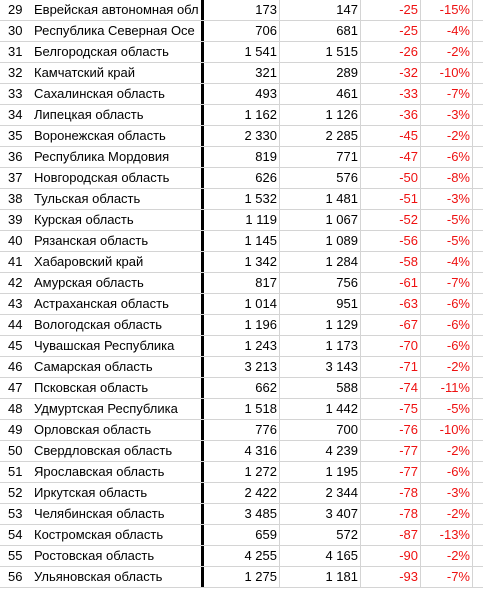 This screenshot has height=592, width=483. What do you see at coordinates (242, 577) in the screenshot?
I see `value-a-cell: 1 275` at bounding box center [242, 577].